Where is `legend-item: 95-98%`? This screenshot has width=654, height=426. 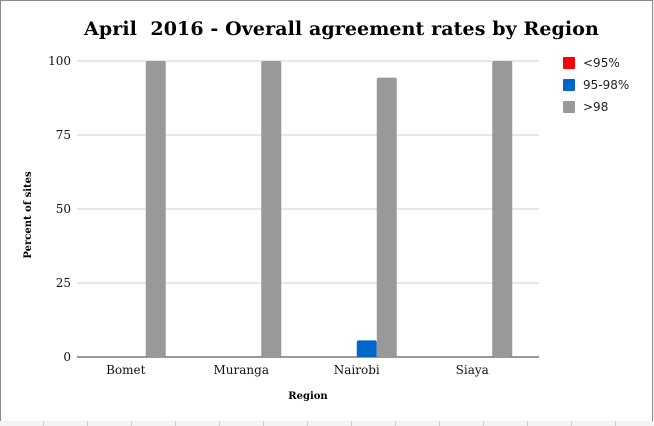 legend-item: 95-98% is located at coordinates (596, 85).